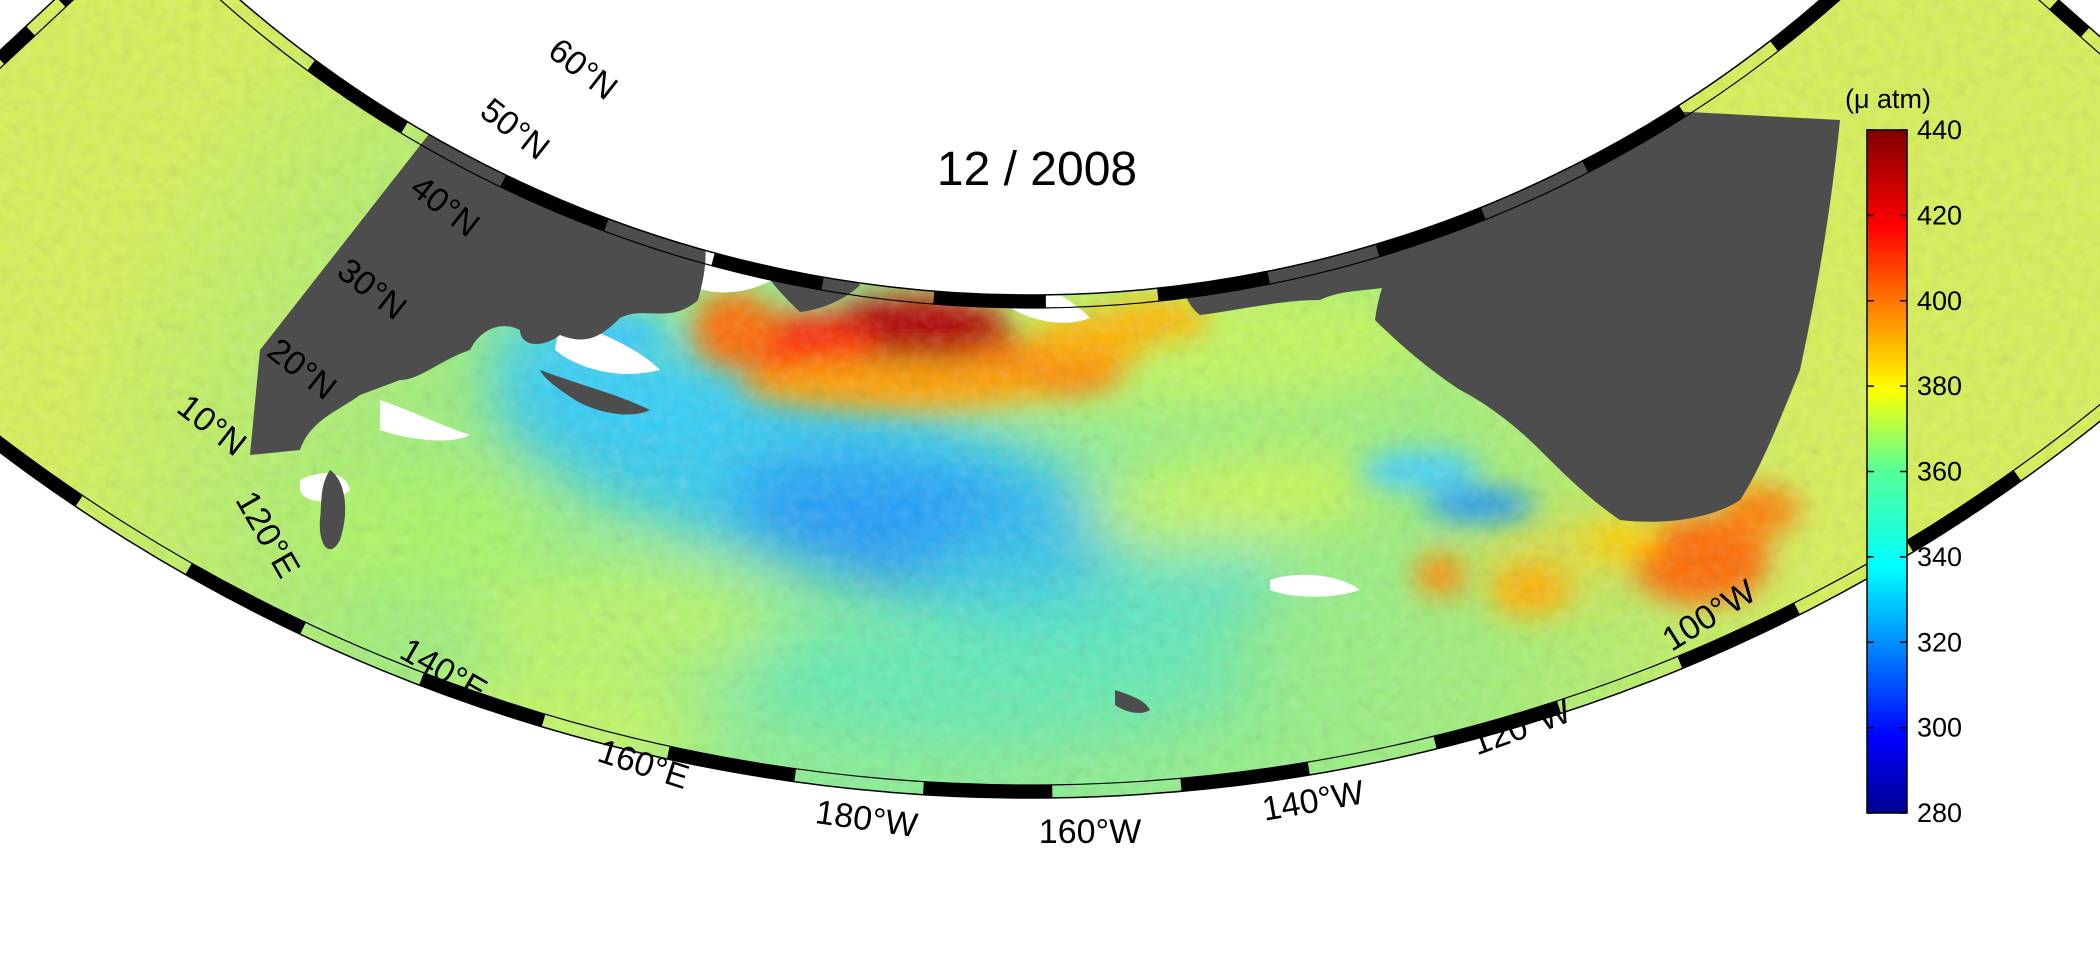  I want to click on colorbar-tick-label: 300, so click(1939, 728).